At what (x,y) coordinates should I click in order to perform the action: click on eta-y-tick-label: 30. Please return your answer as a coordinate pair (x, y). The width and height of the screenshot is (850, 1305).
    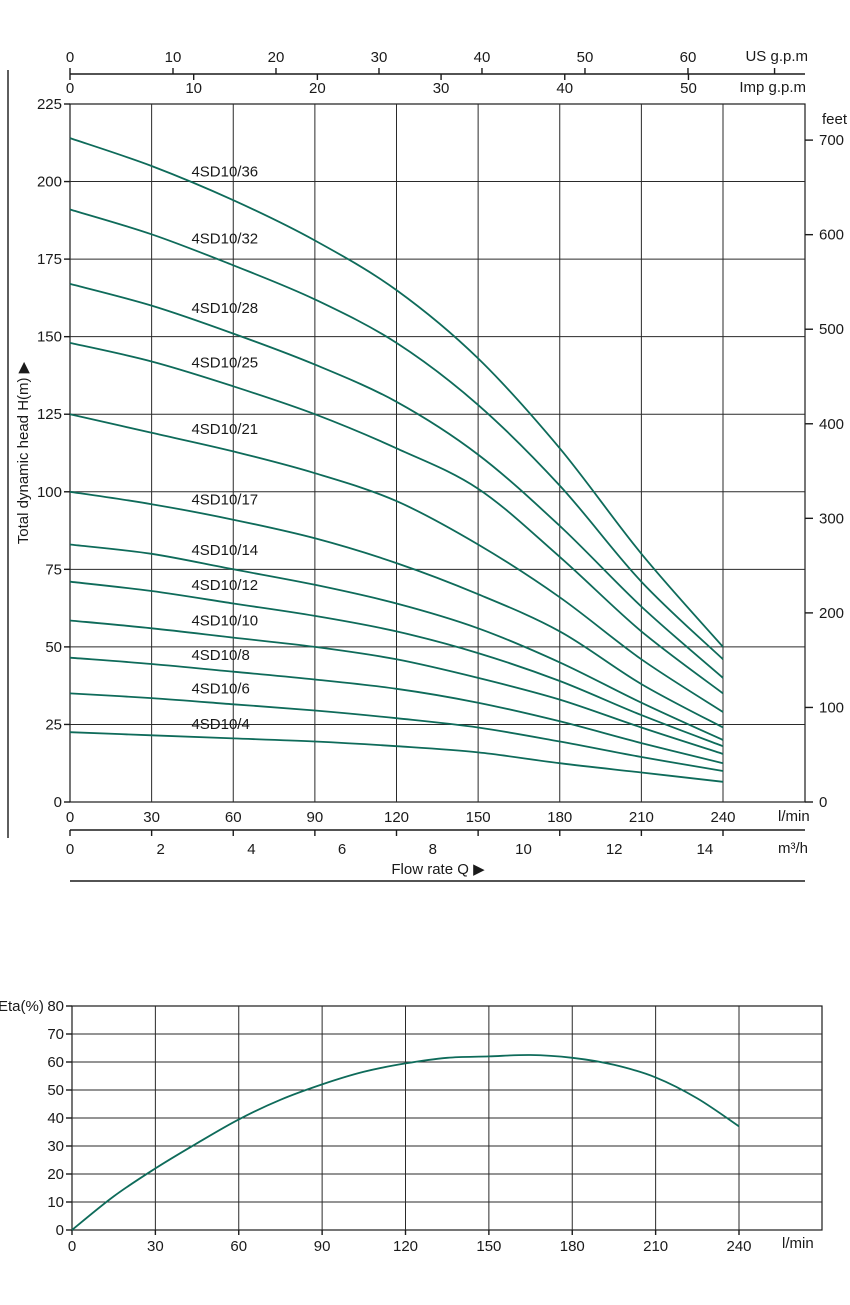
    Looking at the image, I should click on (55, 1146).